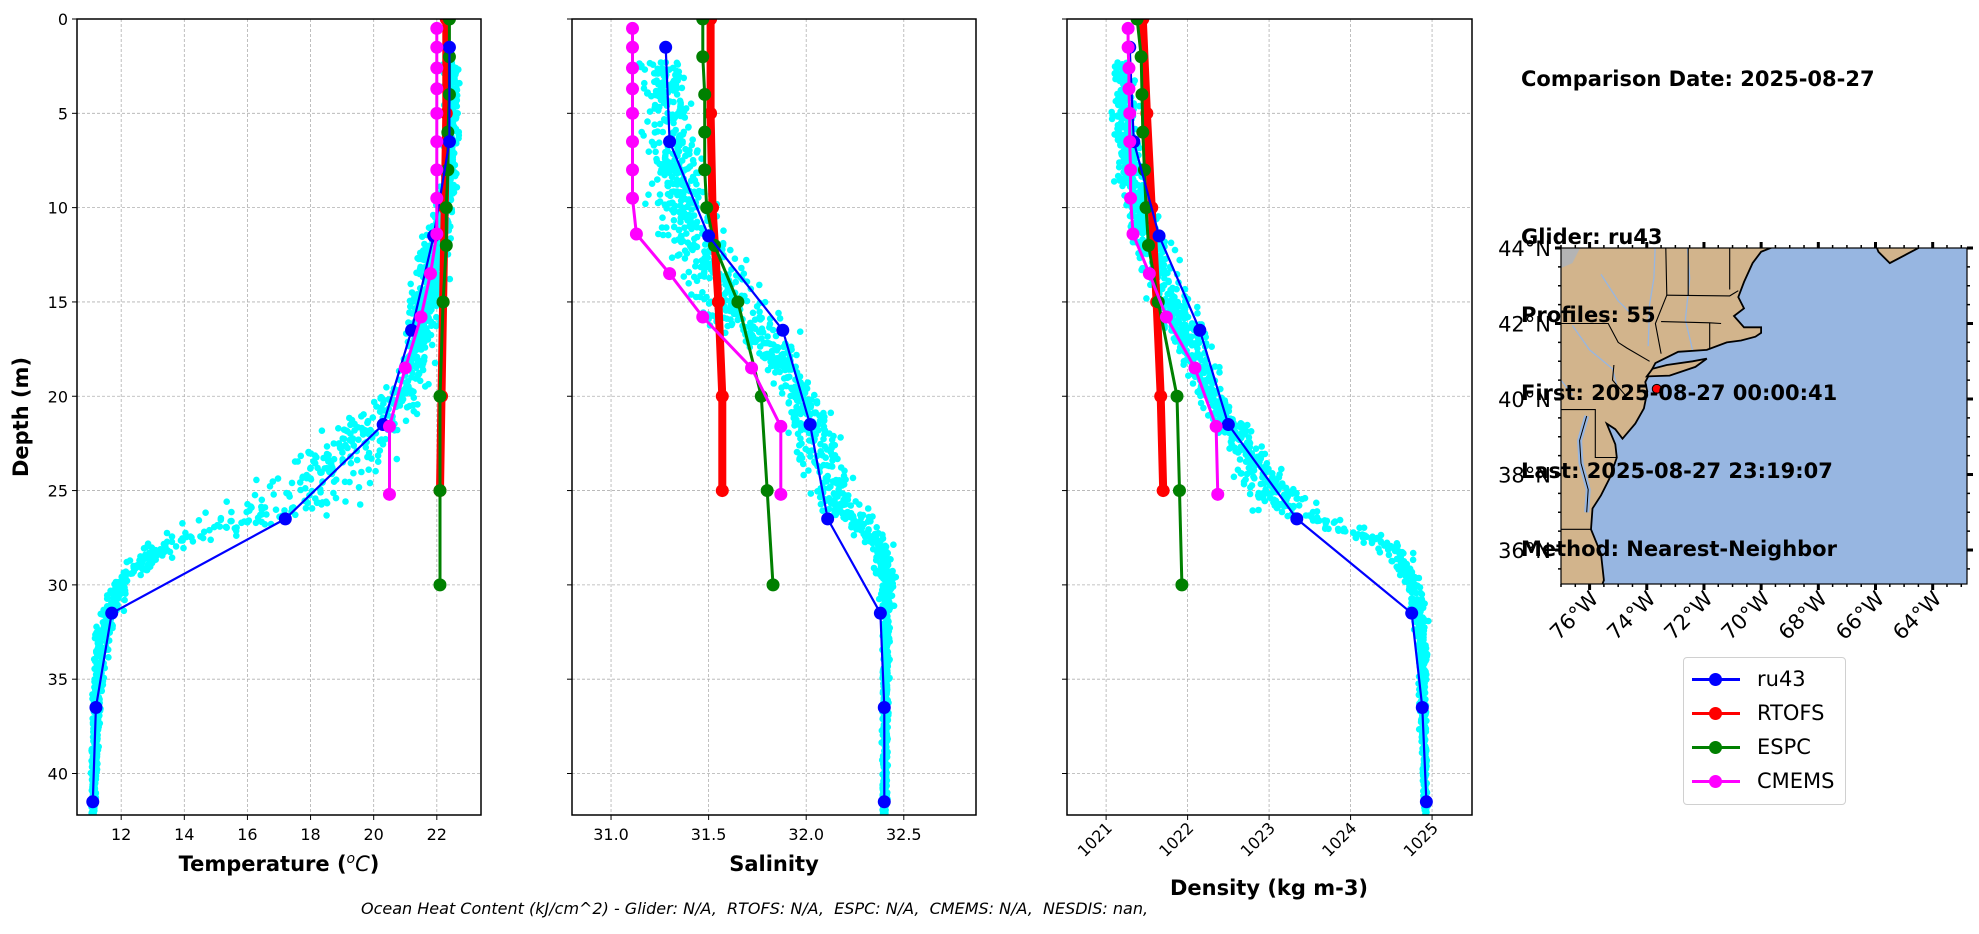 Image resolution: width=1979 pixels, height=934 pixels. I want to click on state-border, so click(1661, 301).